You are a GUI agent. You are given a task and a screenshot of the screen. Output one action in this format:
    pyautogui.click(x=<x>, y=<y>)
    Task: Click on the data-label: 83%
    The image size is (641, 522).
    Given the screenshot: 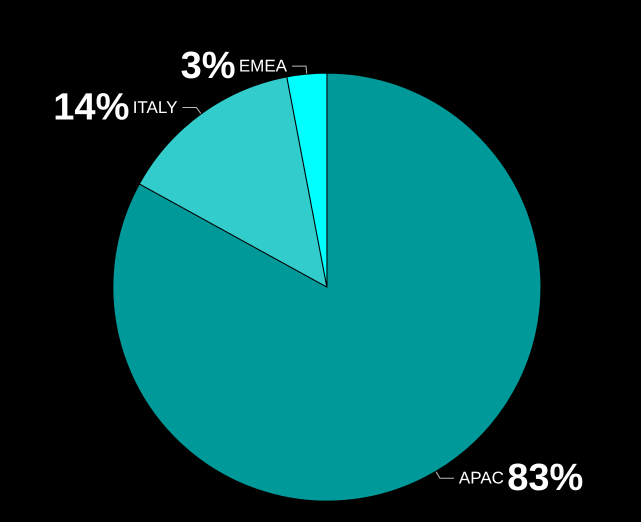 What is the action you would take?
    pyautogui.click(x=545, y=478)
    